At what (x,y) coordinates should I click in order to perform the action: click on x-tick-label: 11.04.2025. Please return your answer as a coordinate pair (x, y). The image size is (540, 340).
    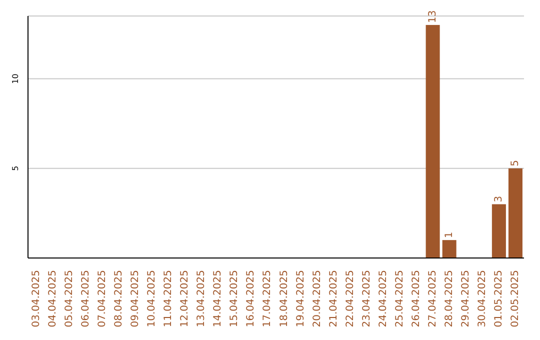
    Looking at the image, I should click on (168, 299).